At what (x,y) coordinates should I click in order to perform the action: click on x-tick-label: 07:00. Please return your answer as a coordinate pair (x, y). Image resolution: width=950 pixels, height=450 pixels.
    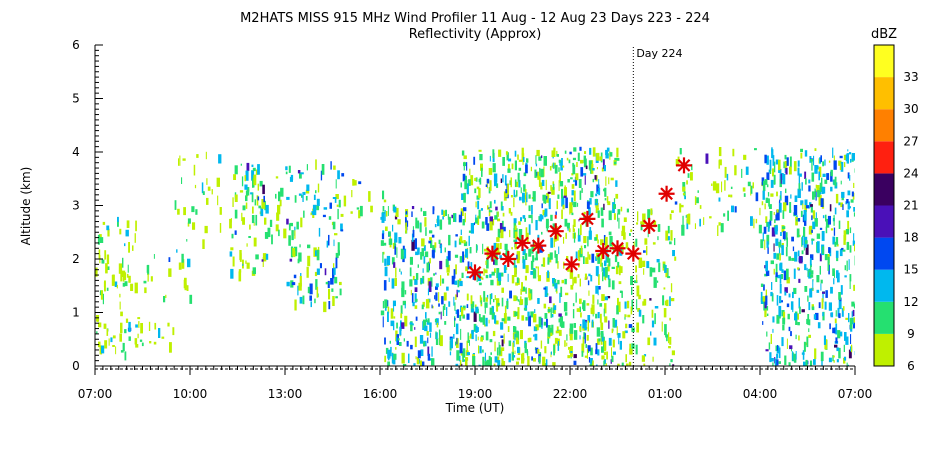
    Looking at the image, I should click on (95, 394).